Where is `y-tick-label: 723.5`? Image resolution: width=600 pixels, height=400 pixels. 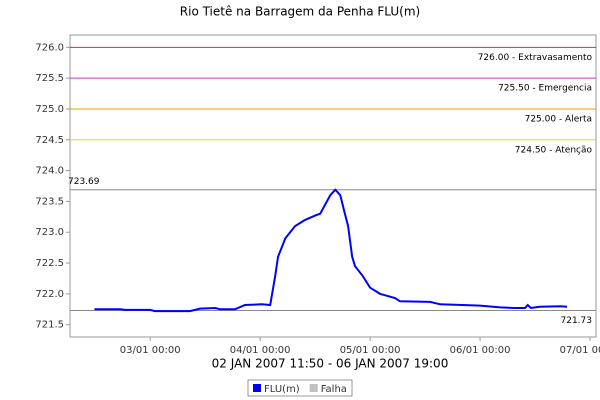
y-tick-label: 723.5 is located at coordinates (49, 201).